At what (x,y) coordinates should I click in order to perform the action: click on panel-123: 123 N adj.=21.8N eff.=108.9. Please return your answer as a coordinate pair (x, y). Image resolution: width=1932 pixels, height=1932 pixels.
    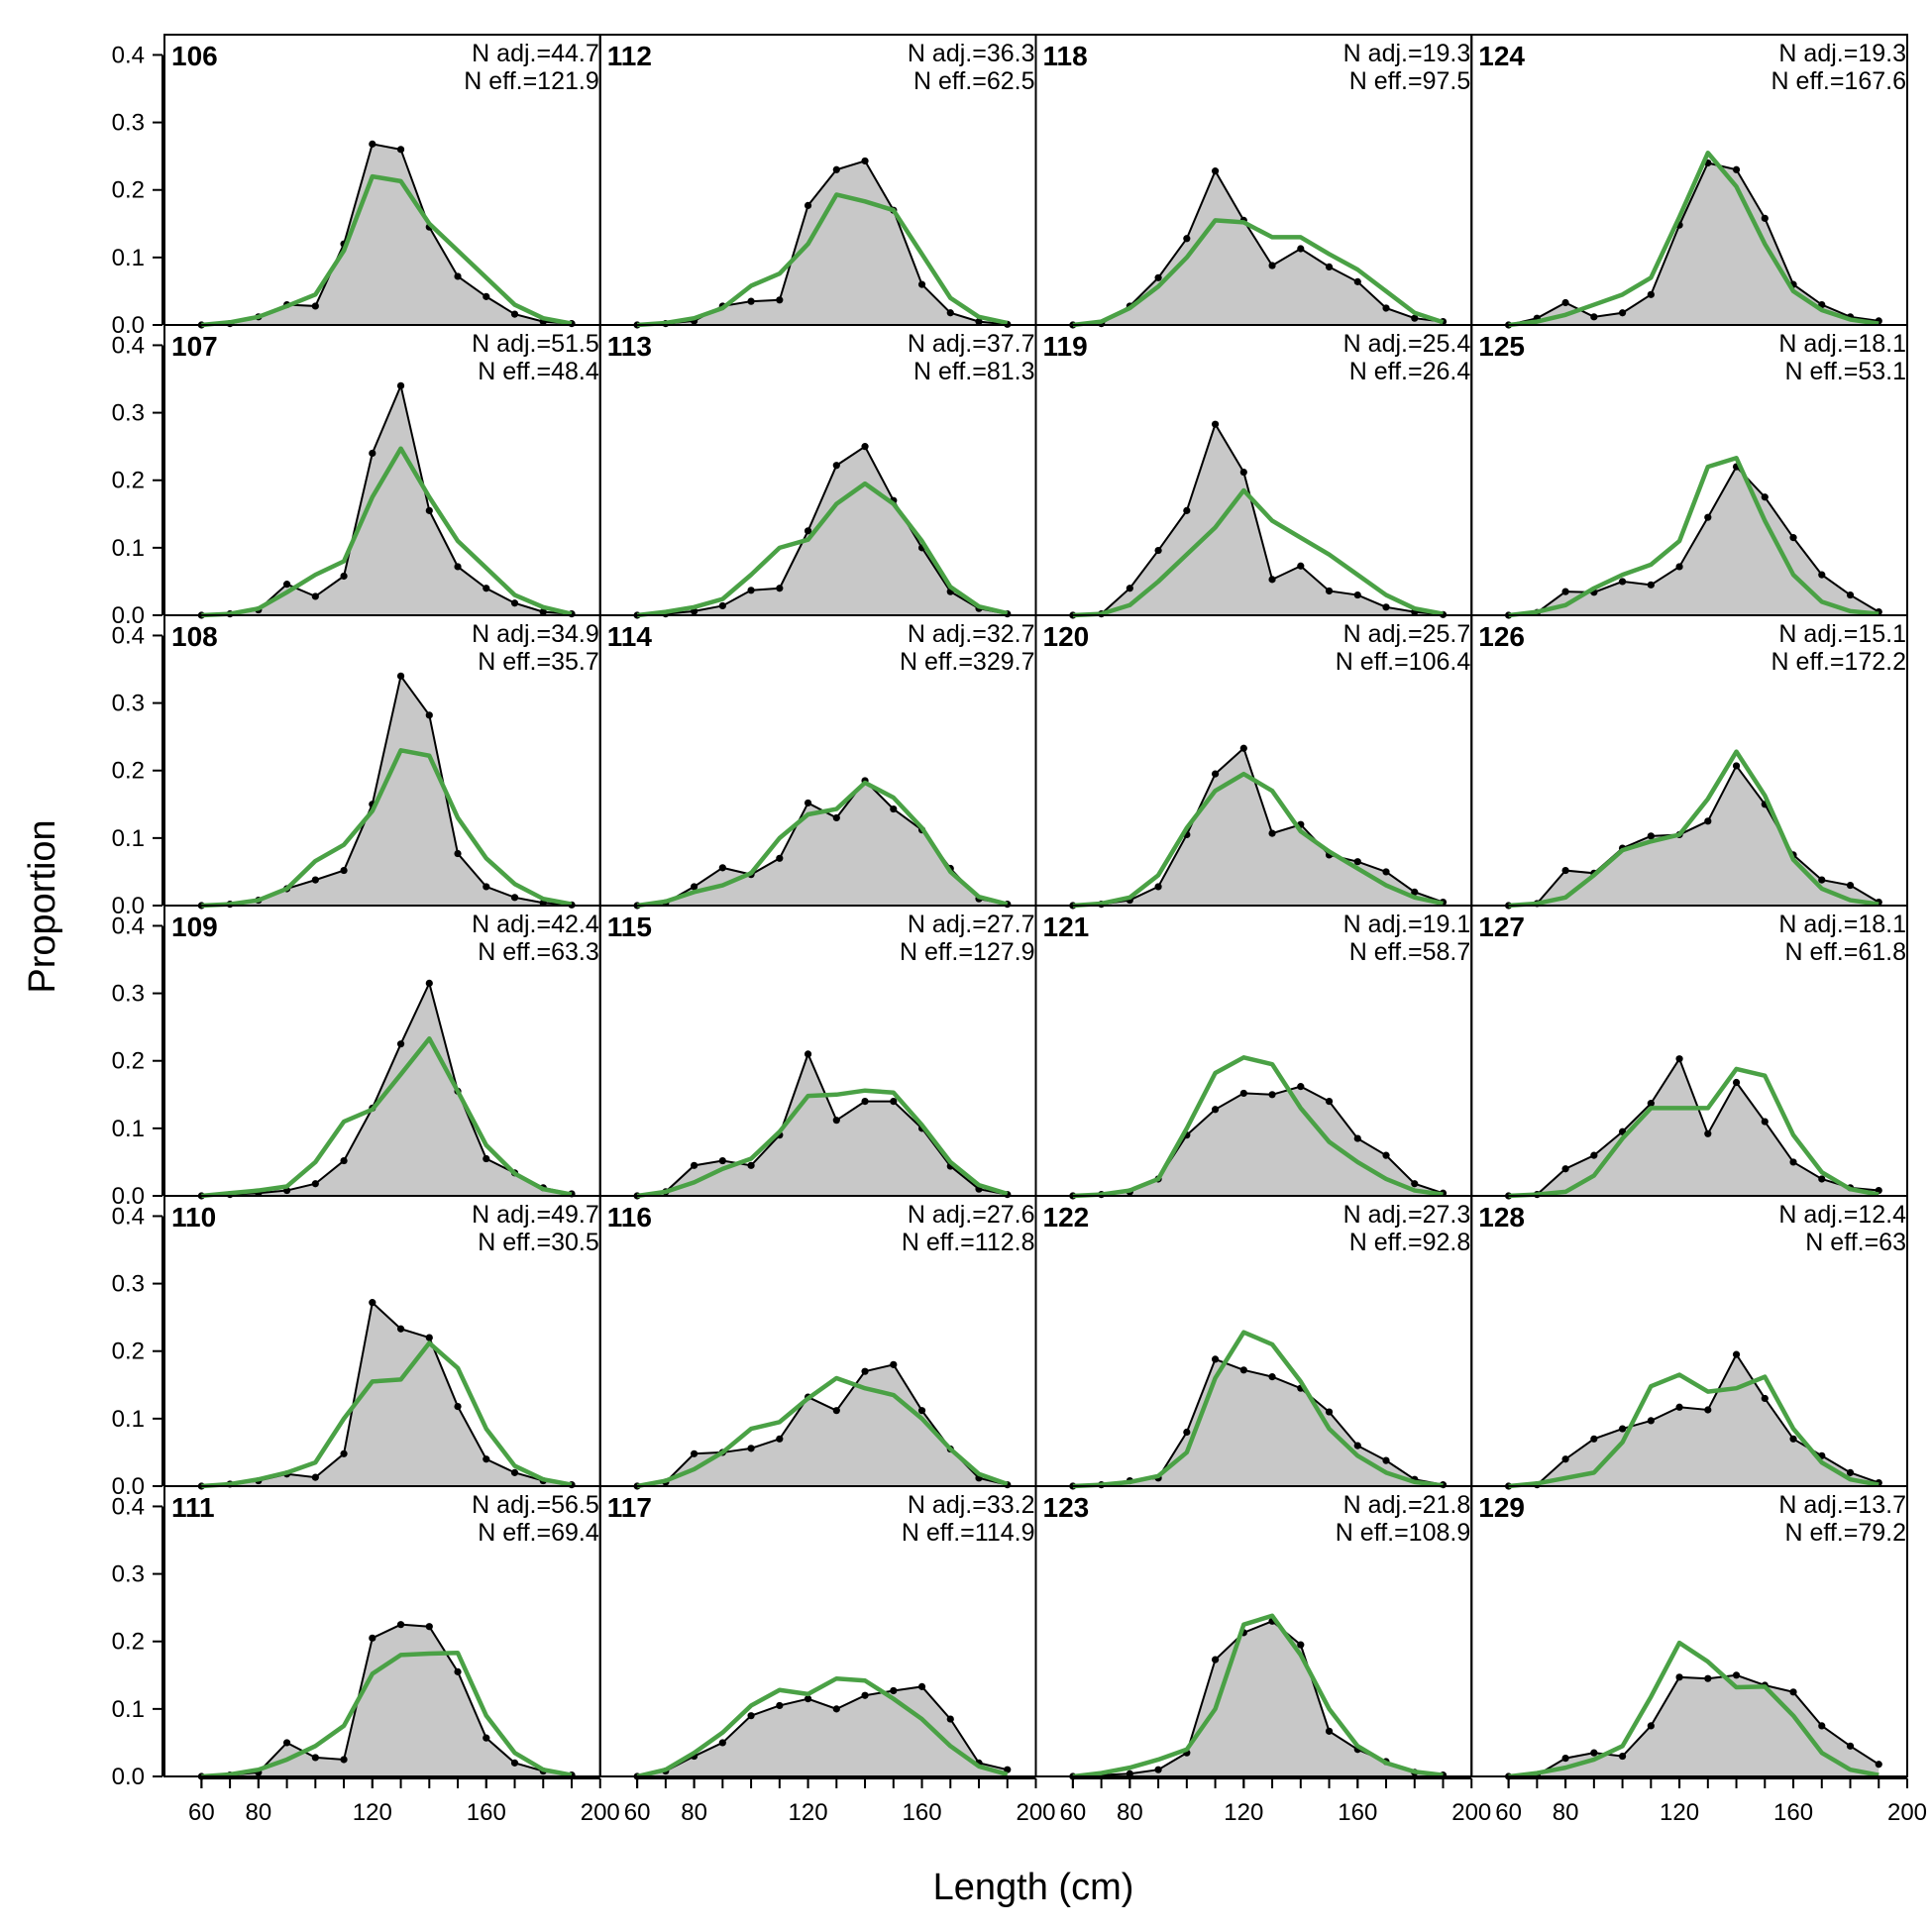
    Looking at the image, I should click on (1253, 1632).